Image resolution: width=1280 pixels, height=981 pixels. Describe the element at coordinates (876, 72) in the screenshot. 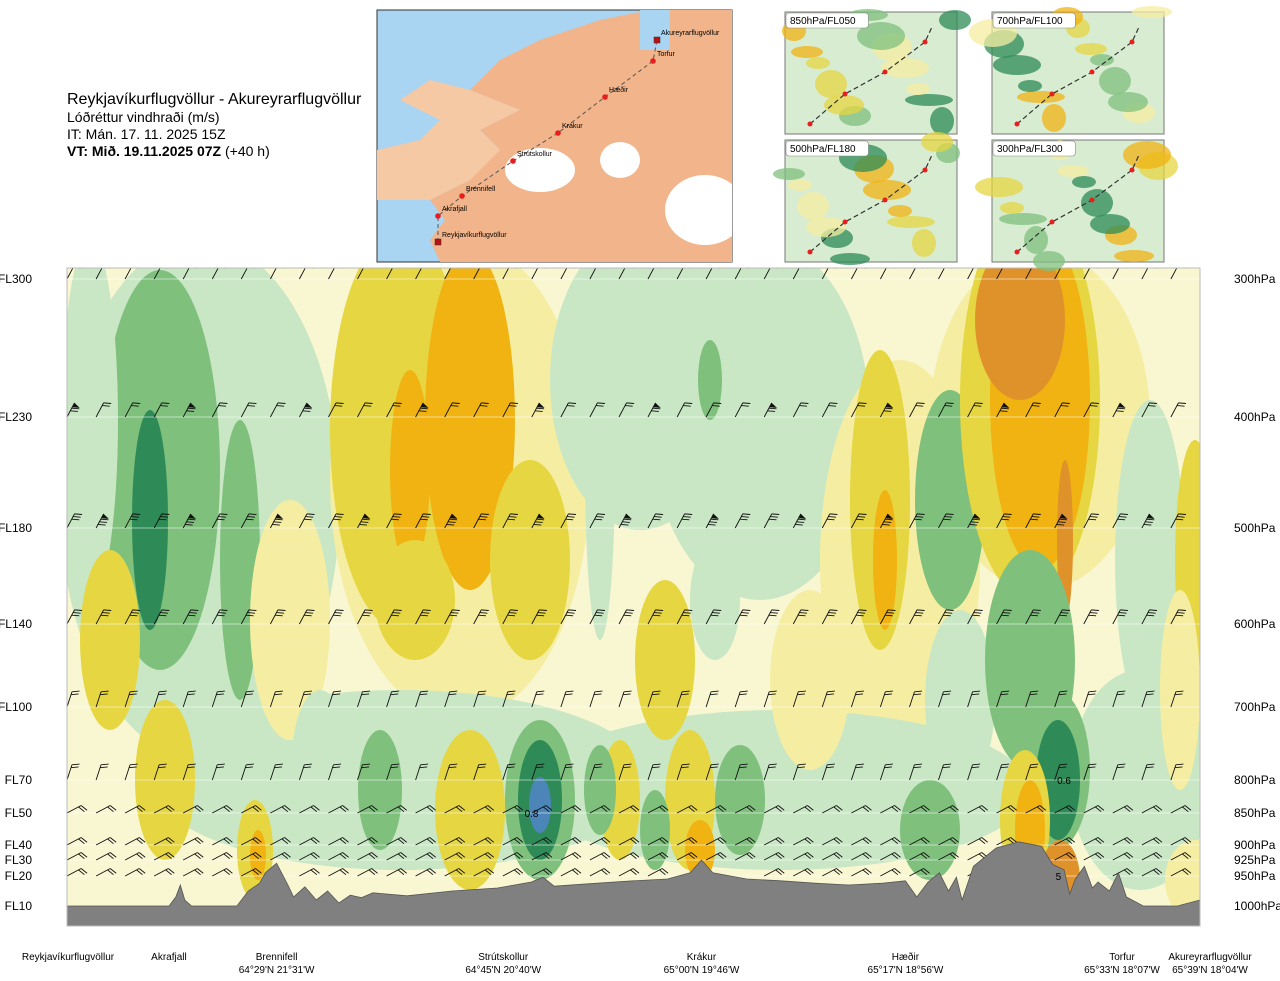

I see `thumbnail-map: 850hPa/FL050` at that location.